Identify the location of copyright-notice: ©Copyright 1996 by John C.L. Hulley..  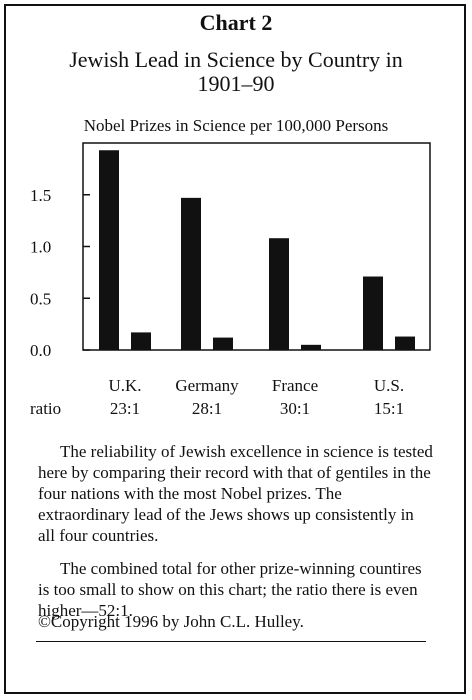
(171, 621).